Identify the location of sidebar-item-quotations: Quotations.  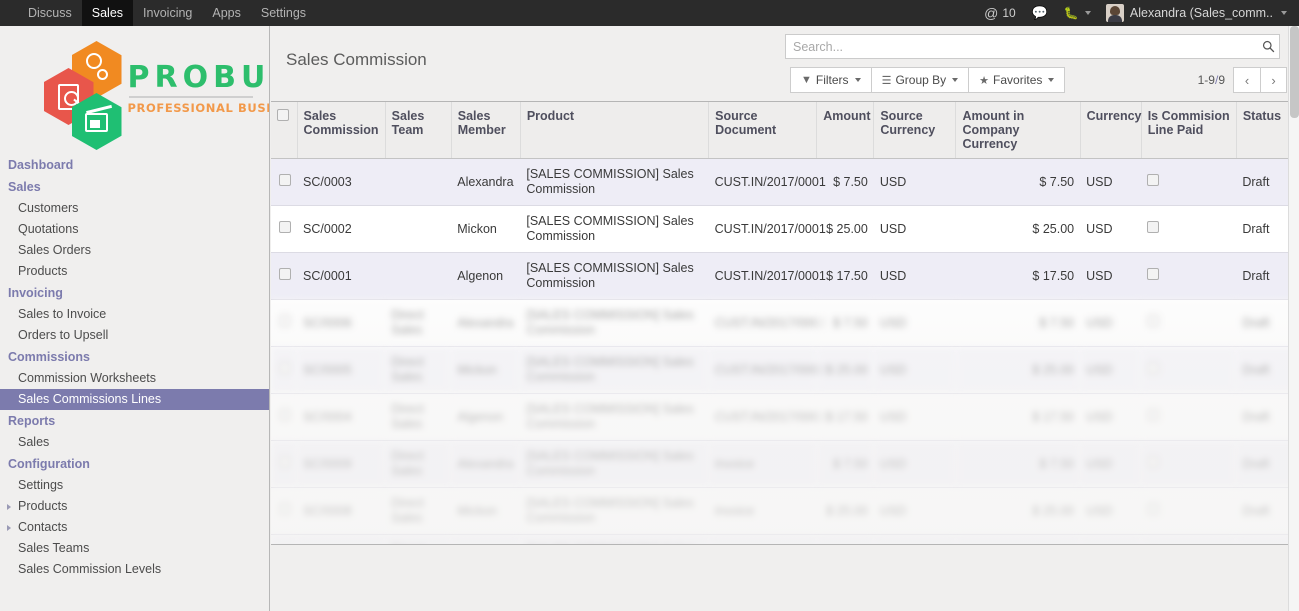
(134, 229).